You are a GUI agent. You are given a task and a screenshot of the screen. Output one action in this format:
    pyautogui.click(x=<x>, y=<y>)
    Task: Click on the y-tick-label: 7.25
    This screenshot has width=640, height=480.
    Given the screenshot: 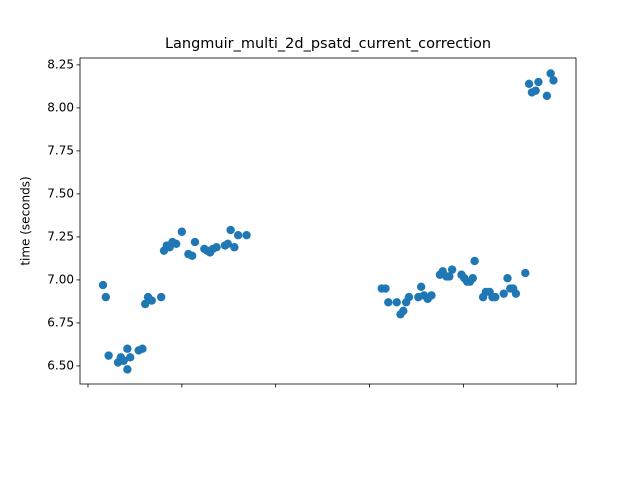 What is the action you would take?
    pyautogui.click(x=60, y=236)
    